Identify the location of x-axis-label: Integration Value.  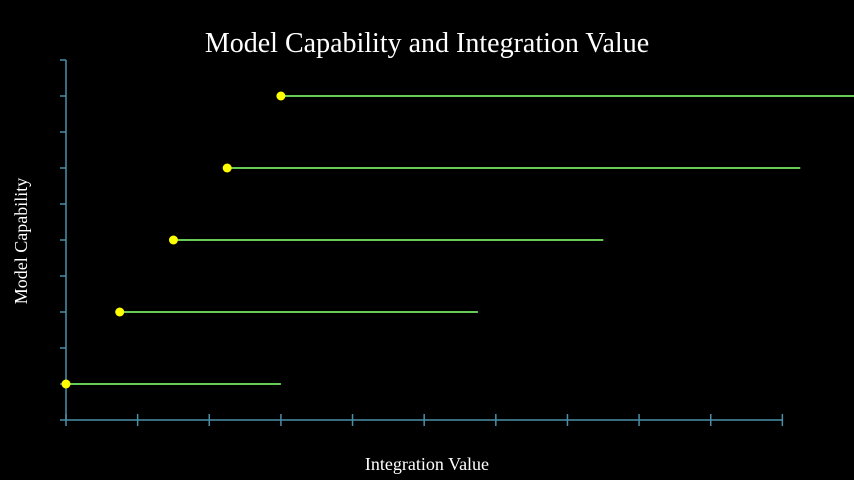
(427, 464).